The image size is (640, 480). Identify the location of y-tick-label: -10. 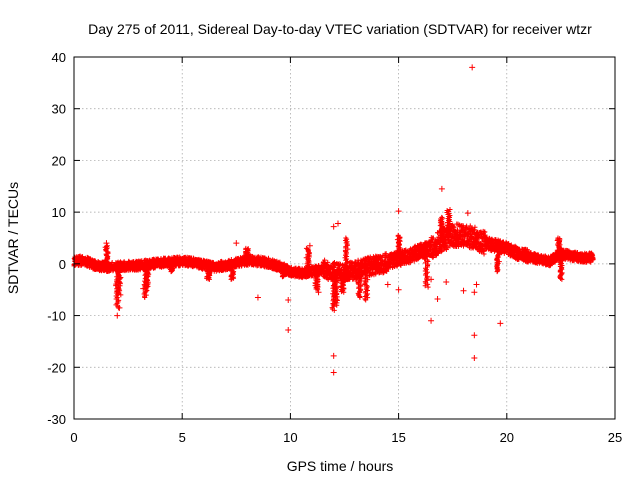
(56, 316).